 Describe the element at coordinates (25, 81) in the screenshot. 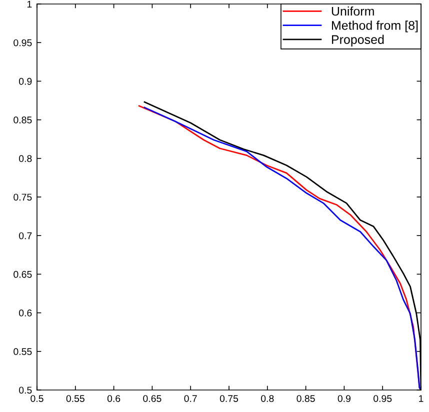

I see `y-tick-label: 0.9` at that location.